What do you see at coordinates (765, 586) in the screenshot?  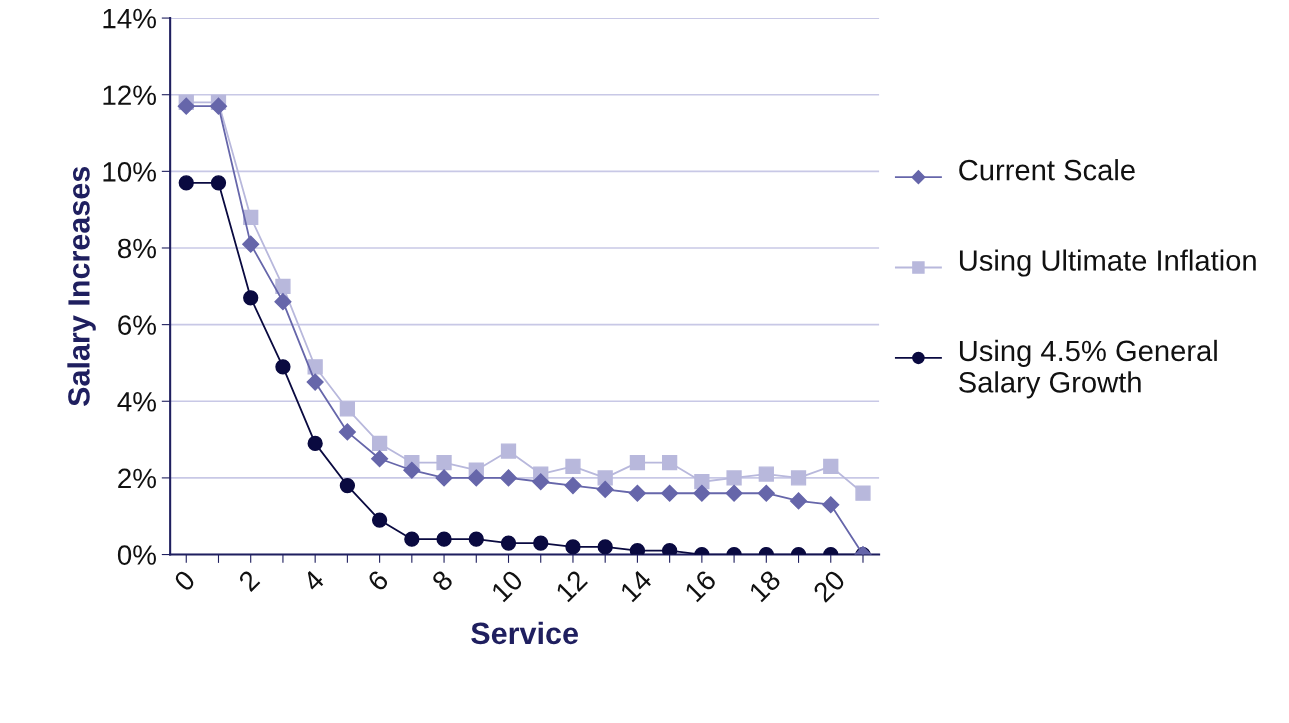 I see `x-tick-label: 18` at bounding box center [765, 586].